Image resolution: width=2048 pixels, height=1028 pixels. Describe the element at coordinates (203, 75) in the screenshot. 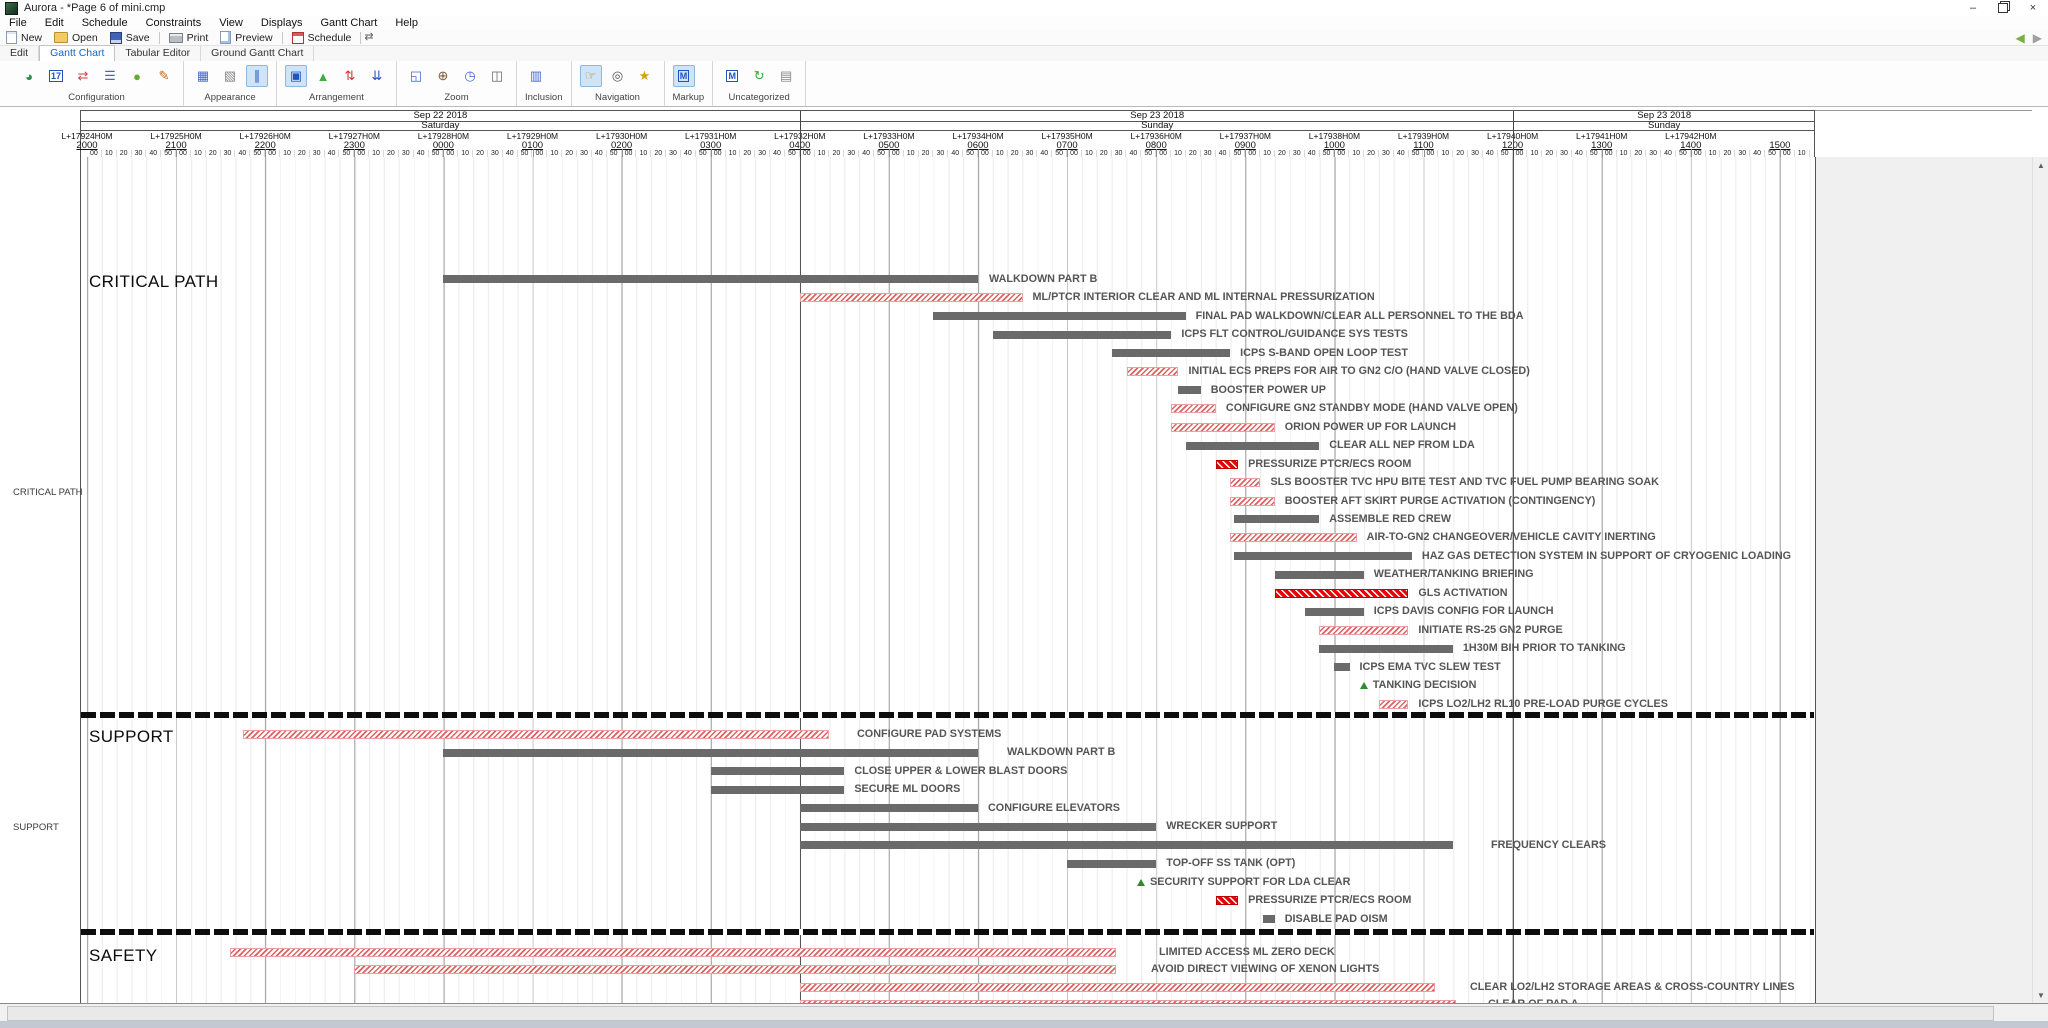

I see `grid-columns-icon: ▦` at that location.